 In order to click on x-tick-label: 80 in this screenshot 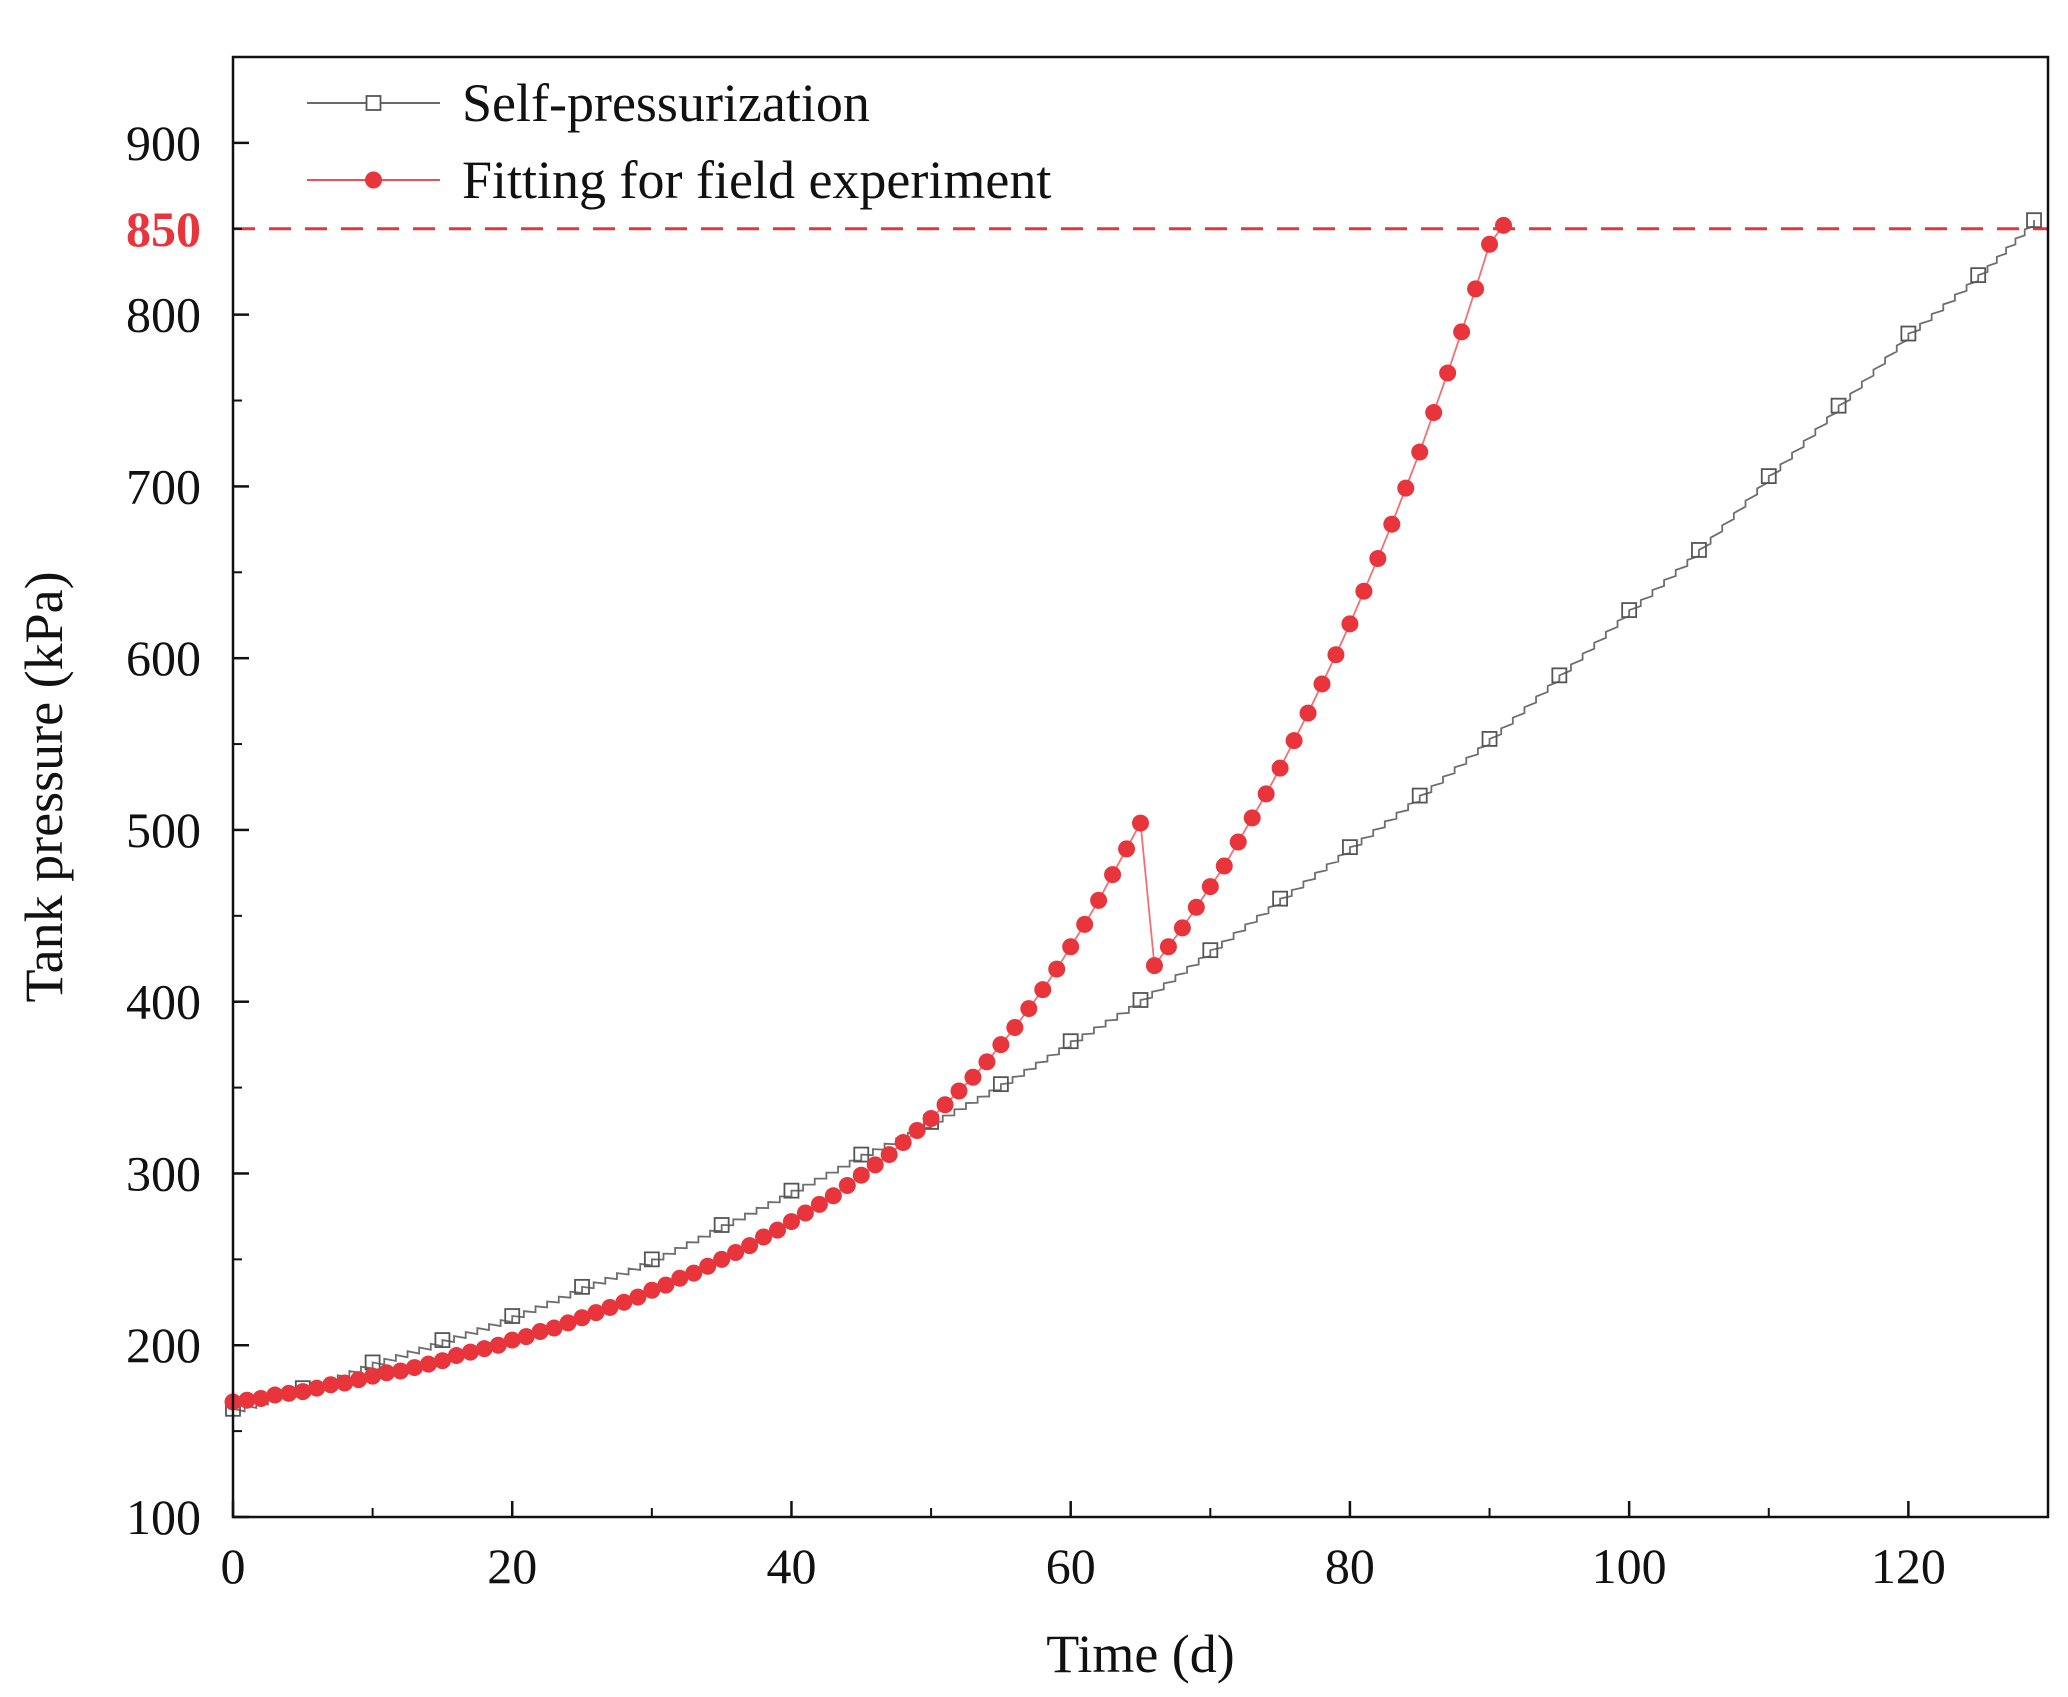, I will do `click(1350, 1566)`.